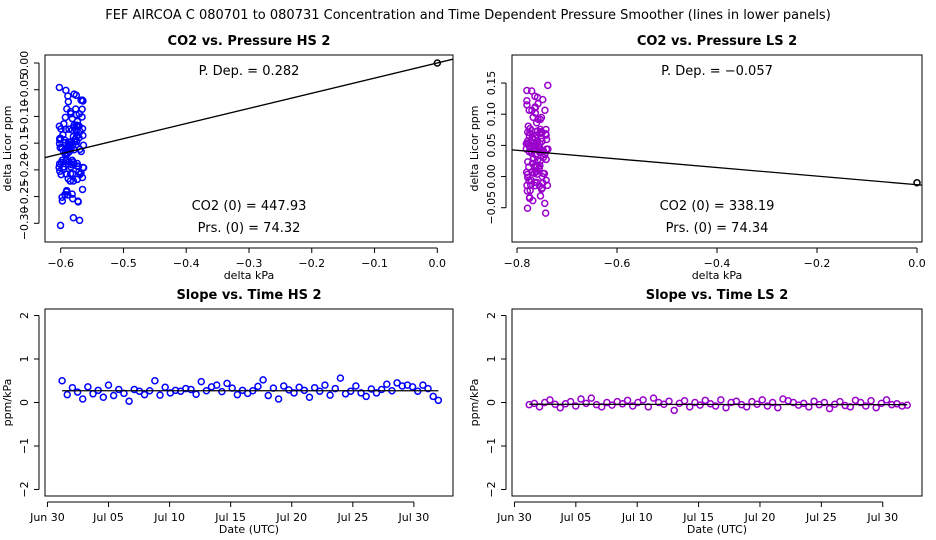 This screenshot has height=540, width=936. Describe the element at coordinates (169, 517) in the screenshot. I see `x-tick-label: Jul 10` at that location.